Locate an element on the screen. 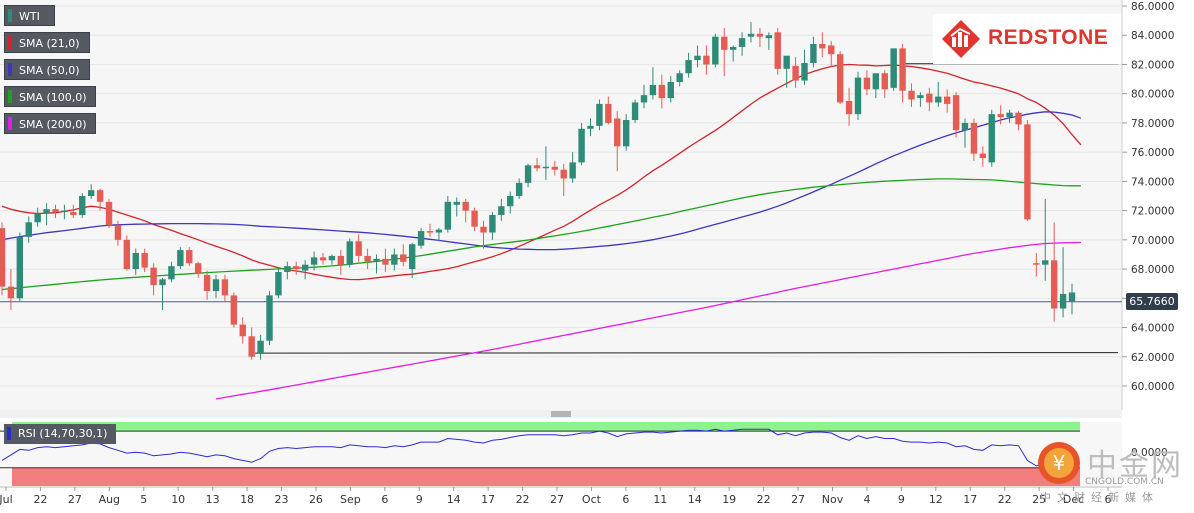 The height and width of the screenshot is (513, 1194). x-tick-label: 10 is located at coordinates (178, 499).